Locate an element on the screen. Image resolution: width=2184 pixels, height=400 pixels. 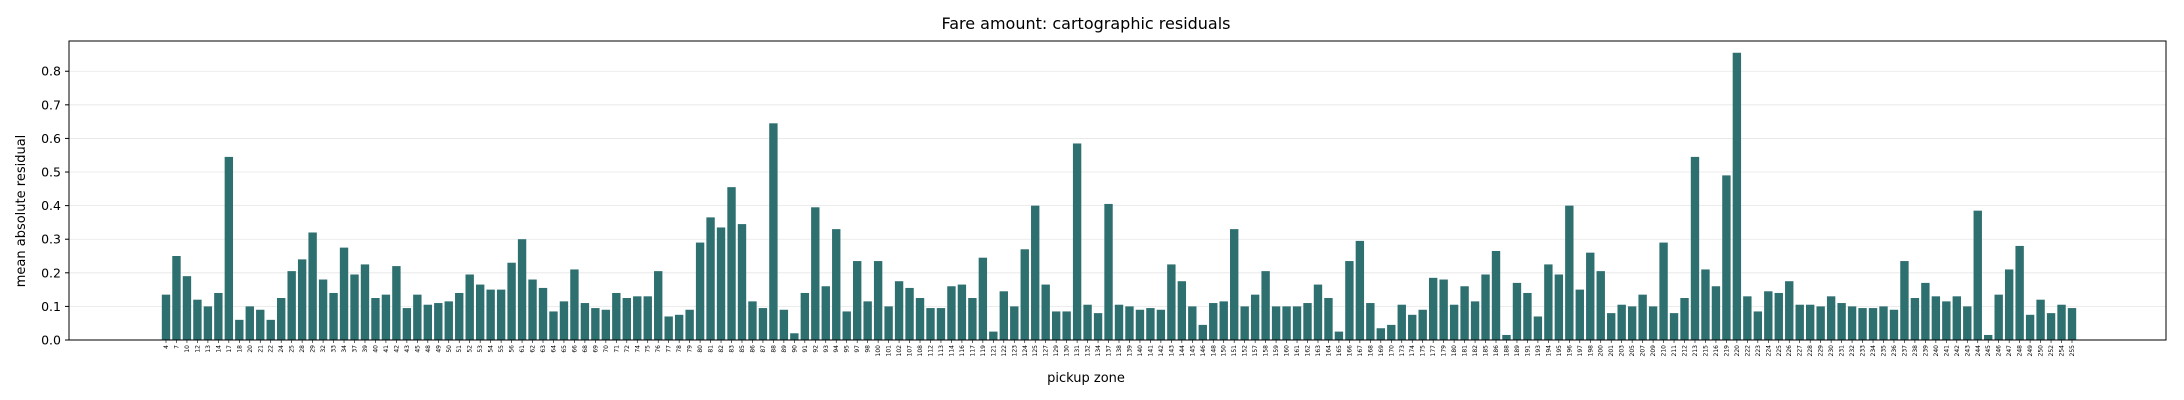
x-tick-label: 182 is located at coordinates (1475, 351).